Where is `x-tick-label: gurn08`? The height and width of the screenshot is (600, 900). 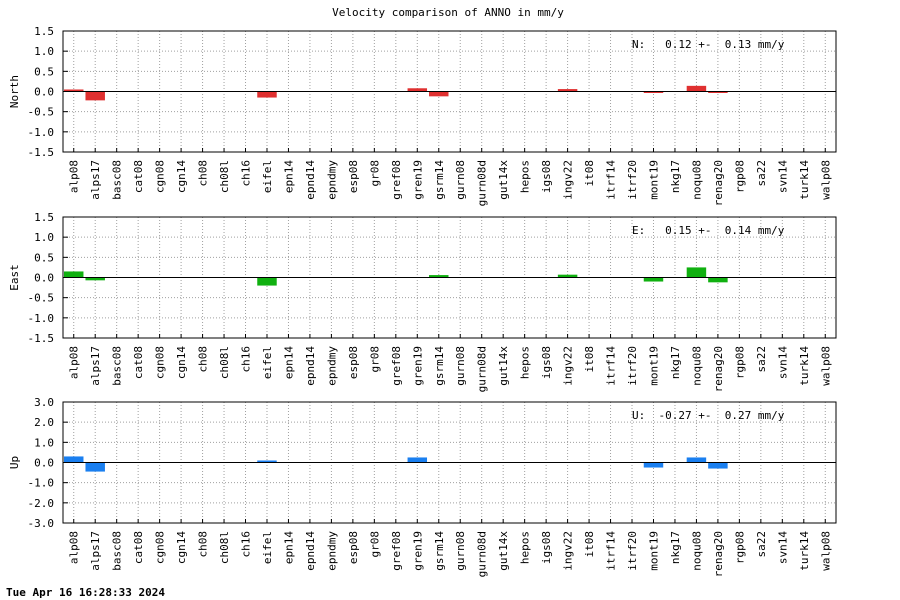 x-tick-label: gurn08 is located at coordinates (460, 551).